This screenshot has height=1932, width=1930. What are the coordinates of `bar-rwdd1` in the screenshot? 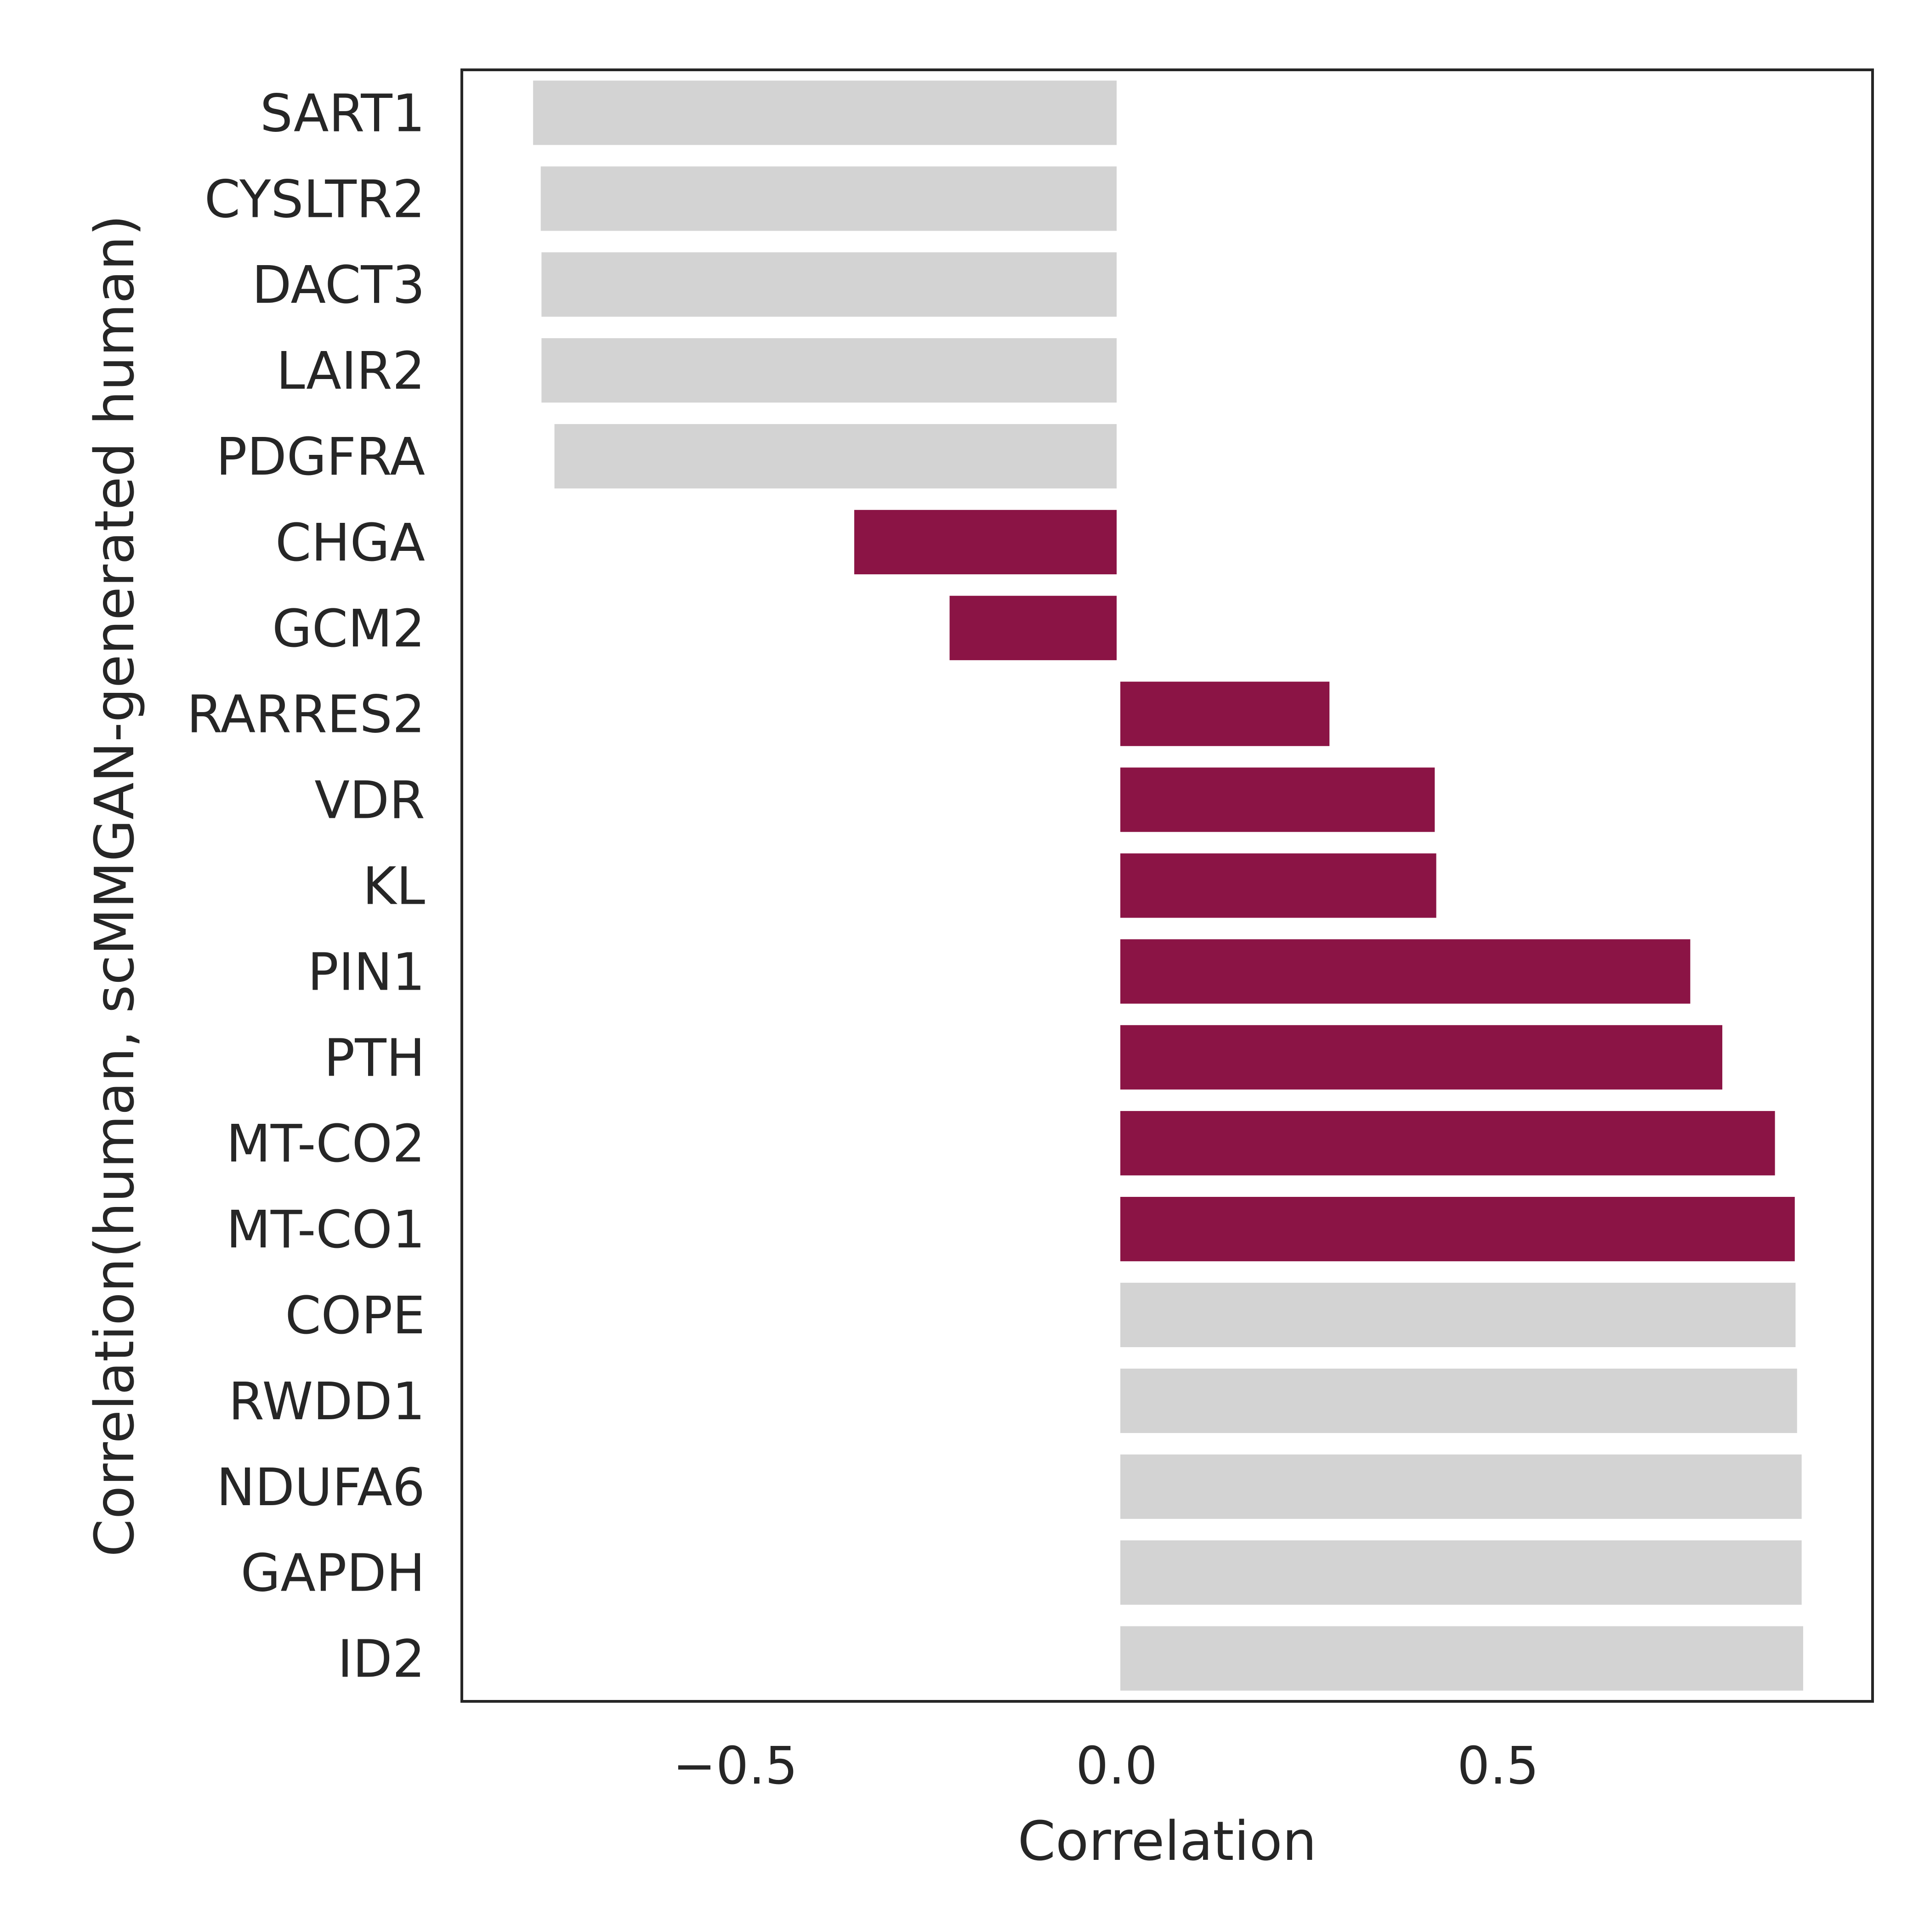 It's located at (1458, 1400).